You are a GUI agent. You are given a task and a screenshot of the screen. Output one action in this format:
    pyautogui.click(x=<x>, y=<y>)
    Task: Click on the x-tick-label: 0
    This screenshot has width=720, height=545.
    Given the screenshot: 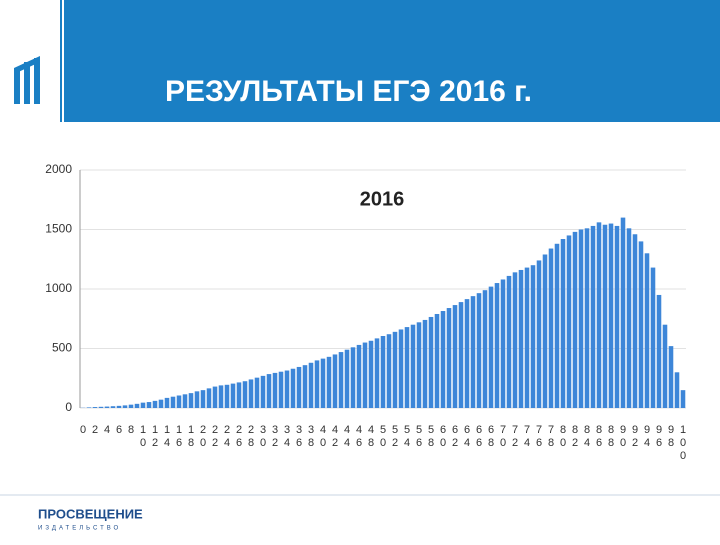 What is the action you would take?
    pyautogui.click(x=83, y=430)
    